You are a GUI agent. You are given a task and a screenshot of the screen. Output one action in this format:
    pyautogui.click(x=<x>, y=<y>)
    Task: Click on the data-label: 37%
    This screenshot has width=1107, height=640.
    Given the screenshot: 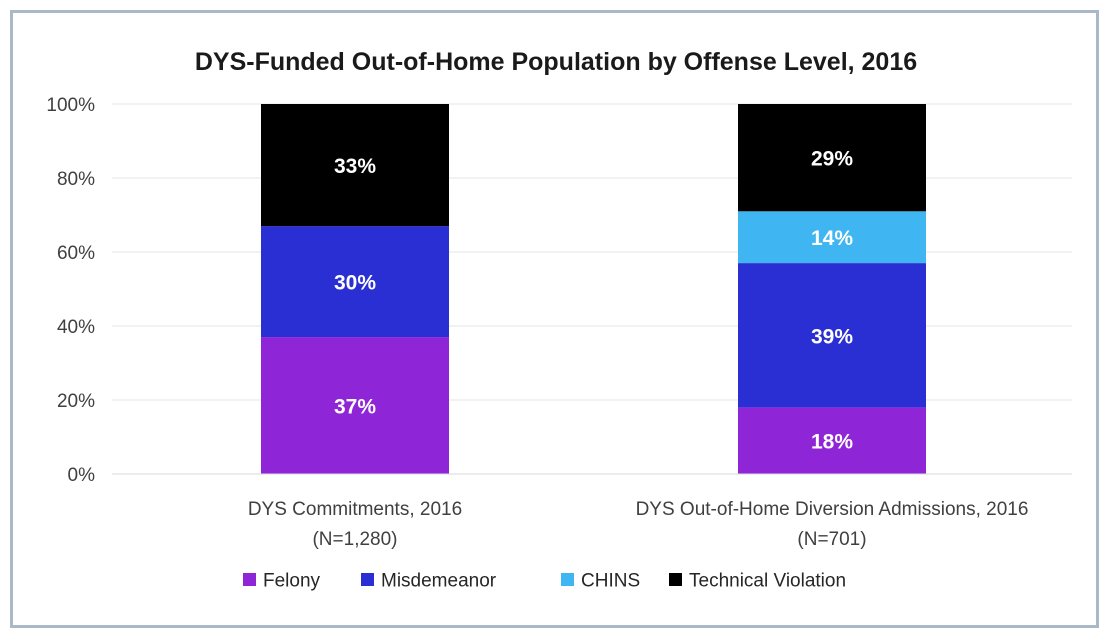 What is the action you would take?
    pyautogui.click(x=355, y=407)
    